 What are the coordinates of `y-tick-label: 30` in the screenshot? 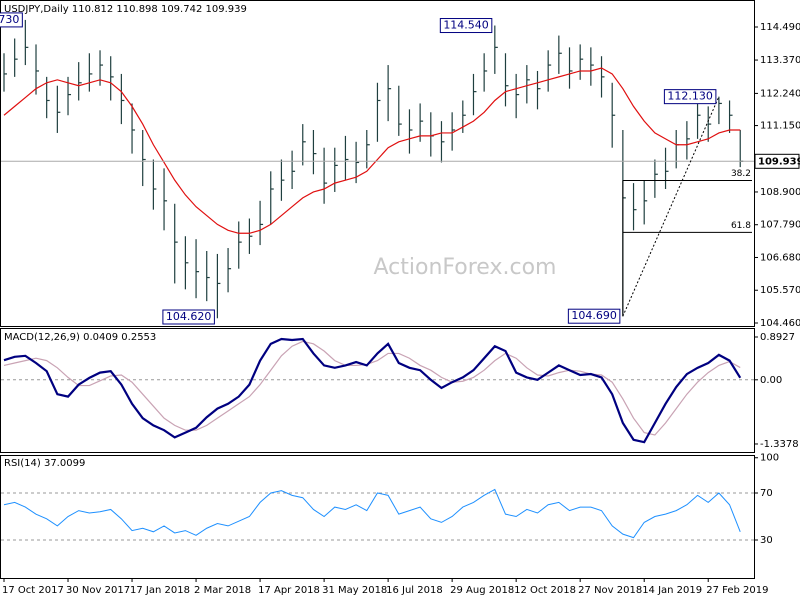 It's located at (766, 540).